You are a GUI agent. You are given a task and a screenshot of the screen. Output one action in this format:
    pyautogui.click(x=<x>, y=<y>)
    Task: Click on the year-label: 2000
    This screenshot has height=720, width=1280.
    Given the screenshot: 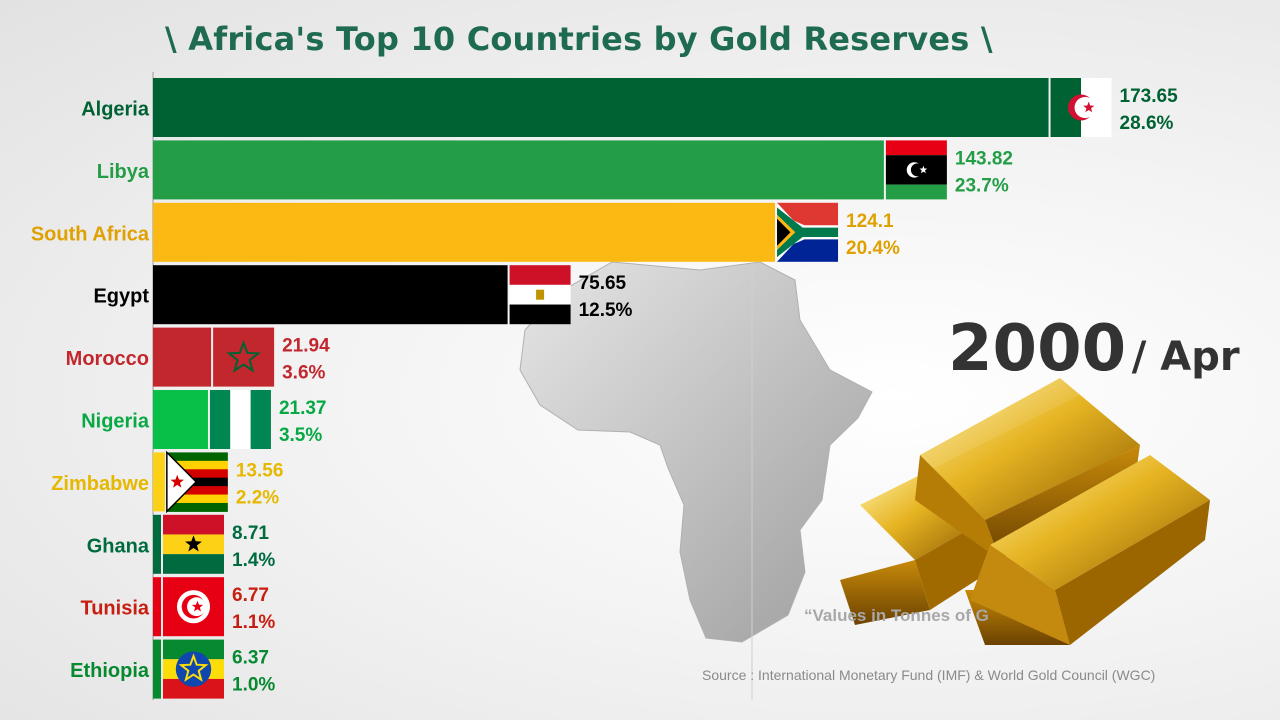 What is the action you would take?
    pyautogui.click(x=1037, y=349)
    